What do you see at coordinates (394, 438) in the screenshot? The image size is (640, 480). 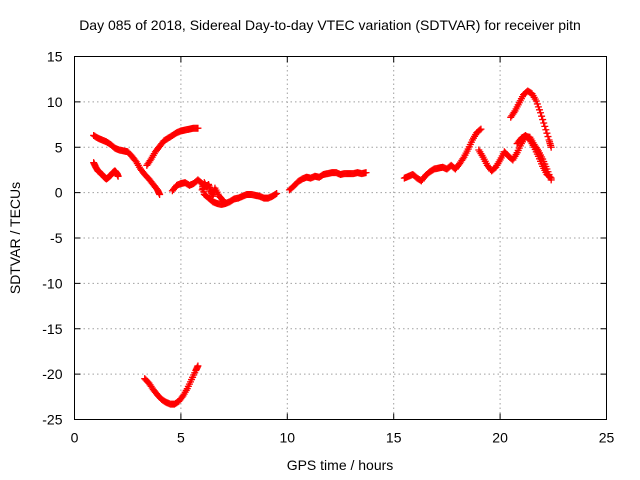 I see `x-tick-label: 15` at bounding box center [394, 438].